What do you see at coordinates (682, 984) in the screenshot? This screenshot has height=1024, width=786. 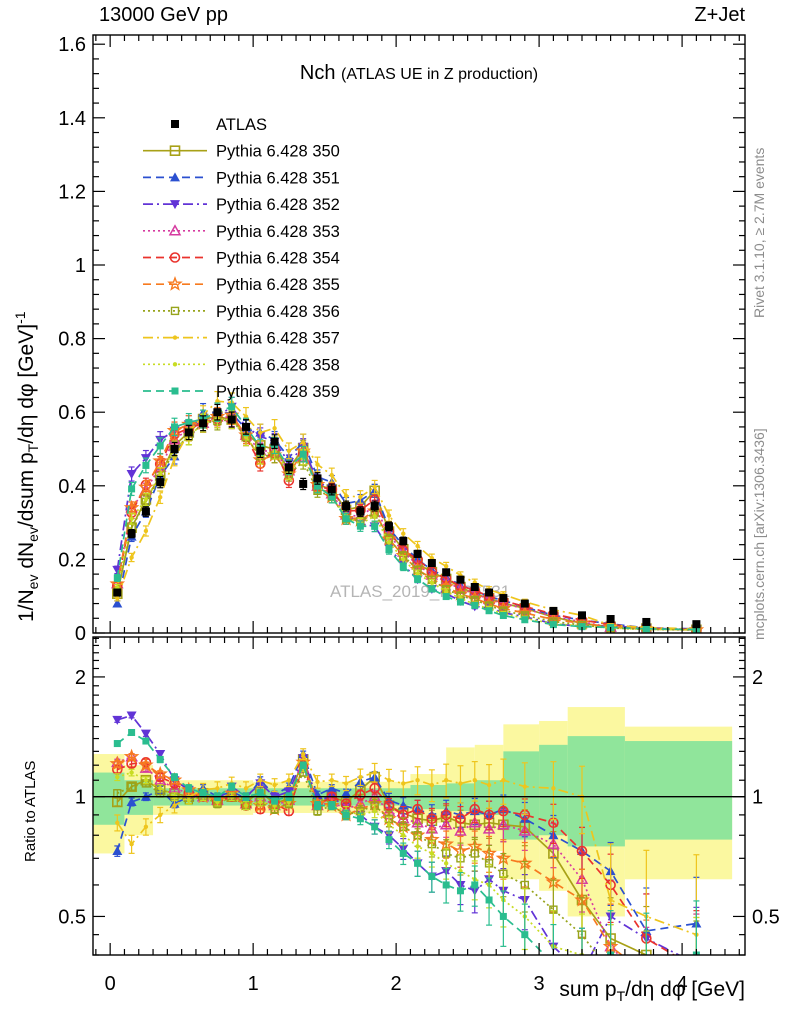 I see `svg-text: 4` at bounding box center [682, 984].